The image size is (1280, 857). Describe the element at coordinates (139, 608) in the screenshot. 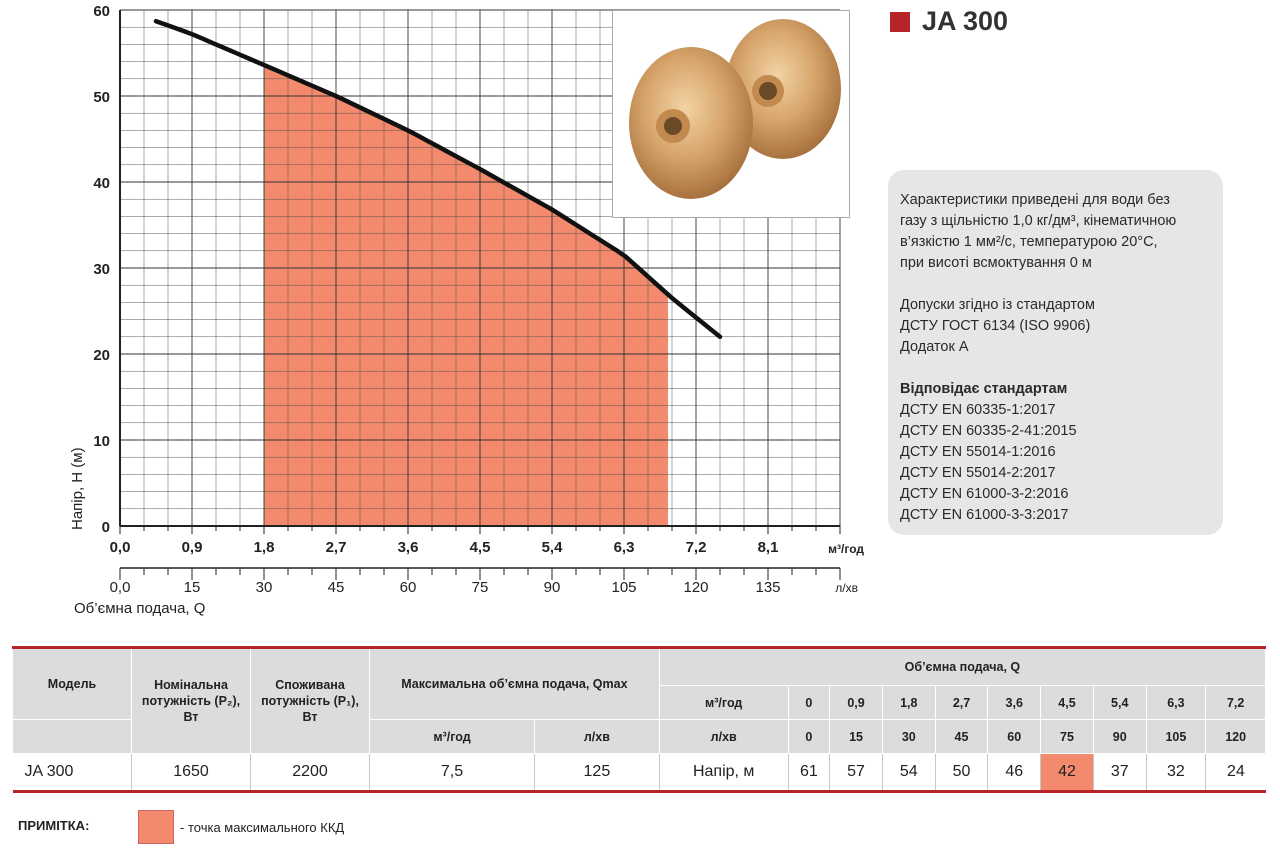

I see `x-axis-label: Об’ємна подача, Q` at that location.